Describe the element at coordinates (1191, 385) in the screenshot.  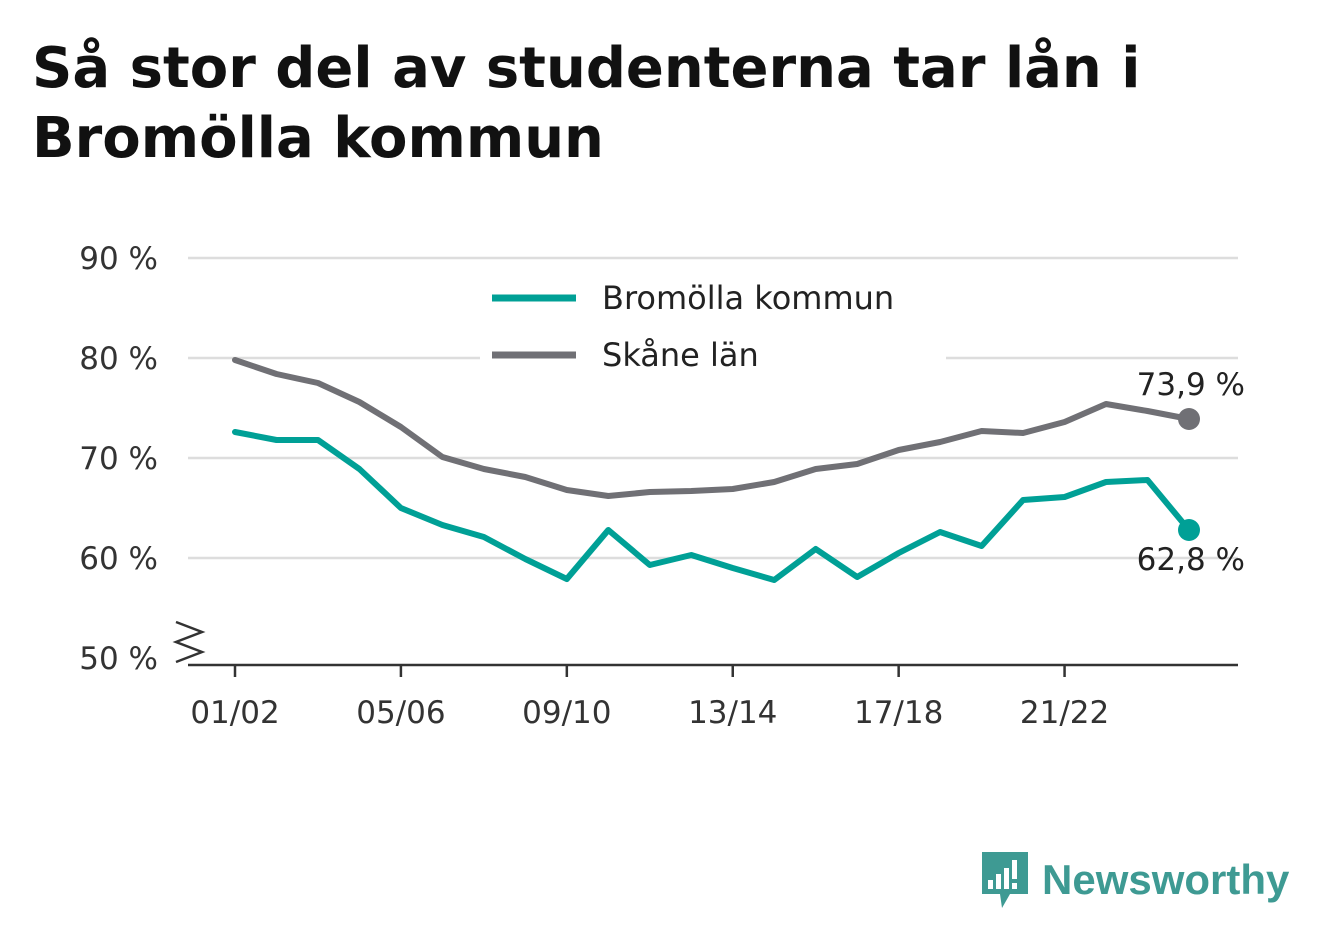
I see `end-value-label: 73,9 %` at that location.